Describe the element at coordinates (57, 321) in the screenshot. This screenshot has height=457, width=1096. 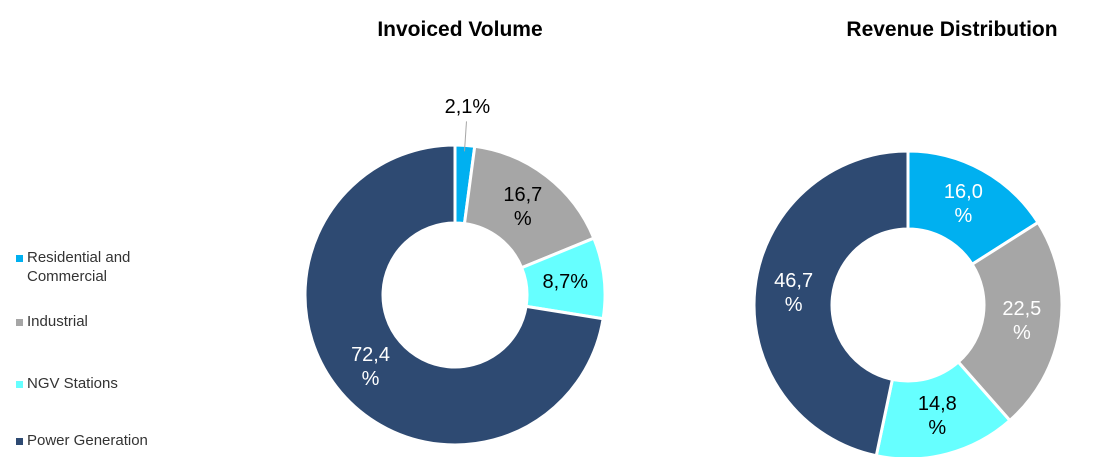
I see `legend-label: Industrial` at that location.